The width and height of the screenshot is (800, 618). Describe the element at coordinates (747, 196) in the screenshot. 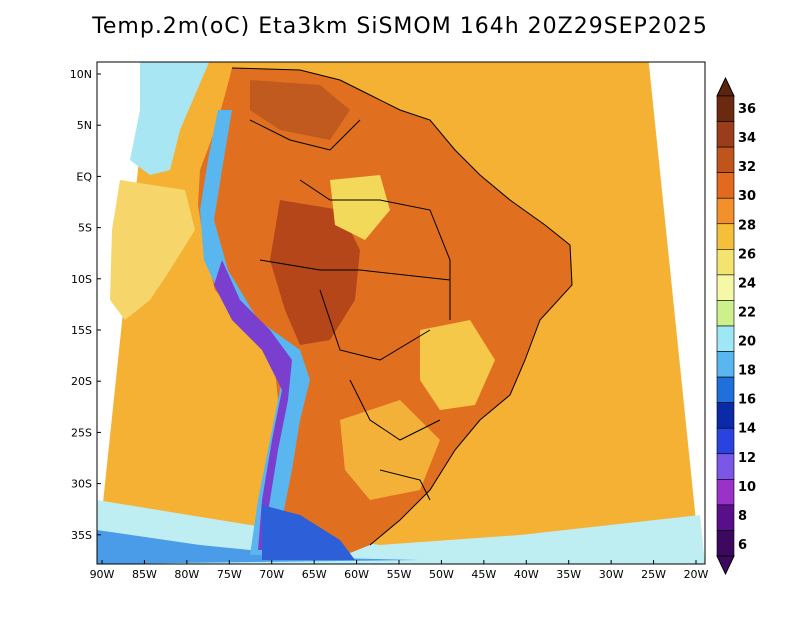

I see `colorbar-label: 30` at that location.